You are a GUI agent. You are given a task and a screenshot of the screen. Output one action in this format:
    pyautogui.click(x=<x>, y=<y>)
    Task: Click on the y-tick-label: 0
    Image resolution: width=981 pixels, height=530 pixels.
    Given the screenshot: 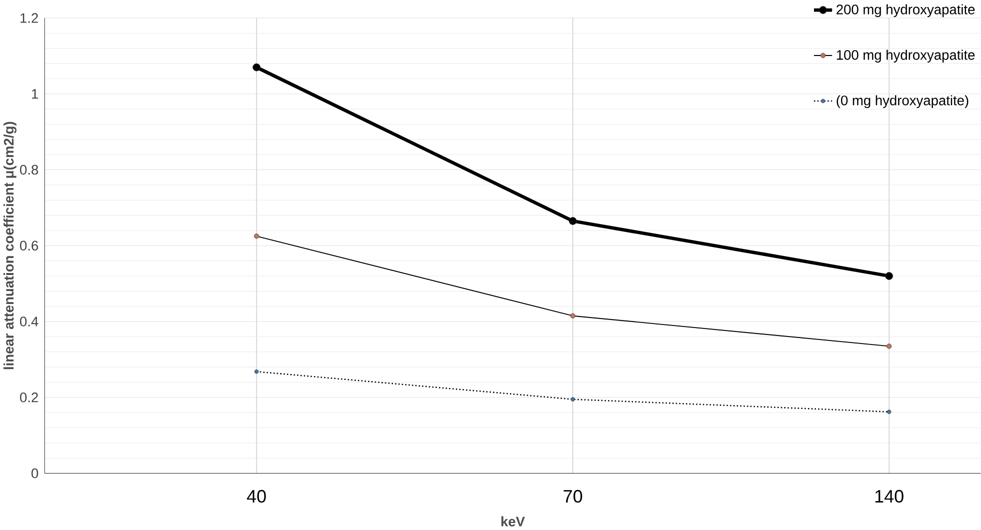 What is the action you would take?
    pyautogui.click(x=35, y=473)
    